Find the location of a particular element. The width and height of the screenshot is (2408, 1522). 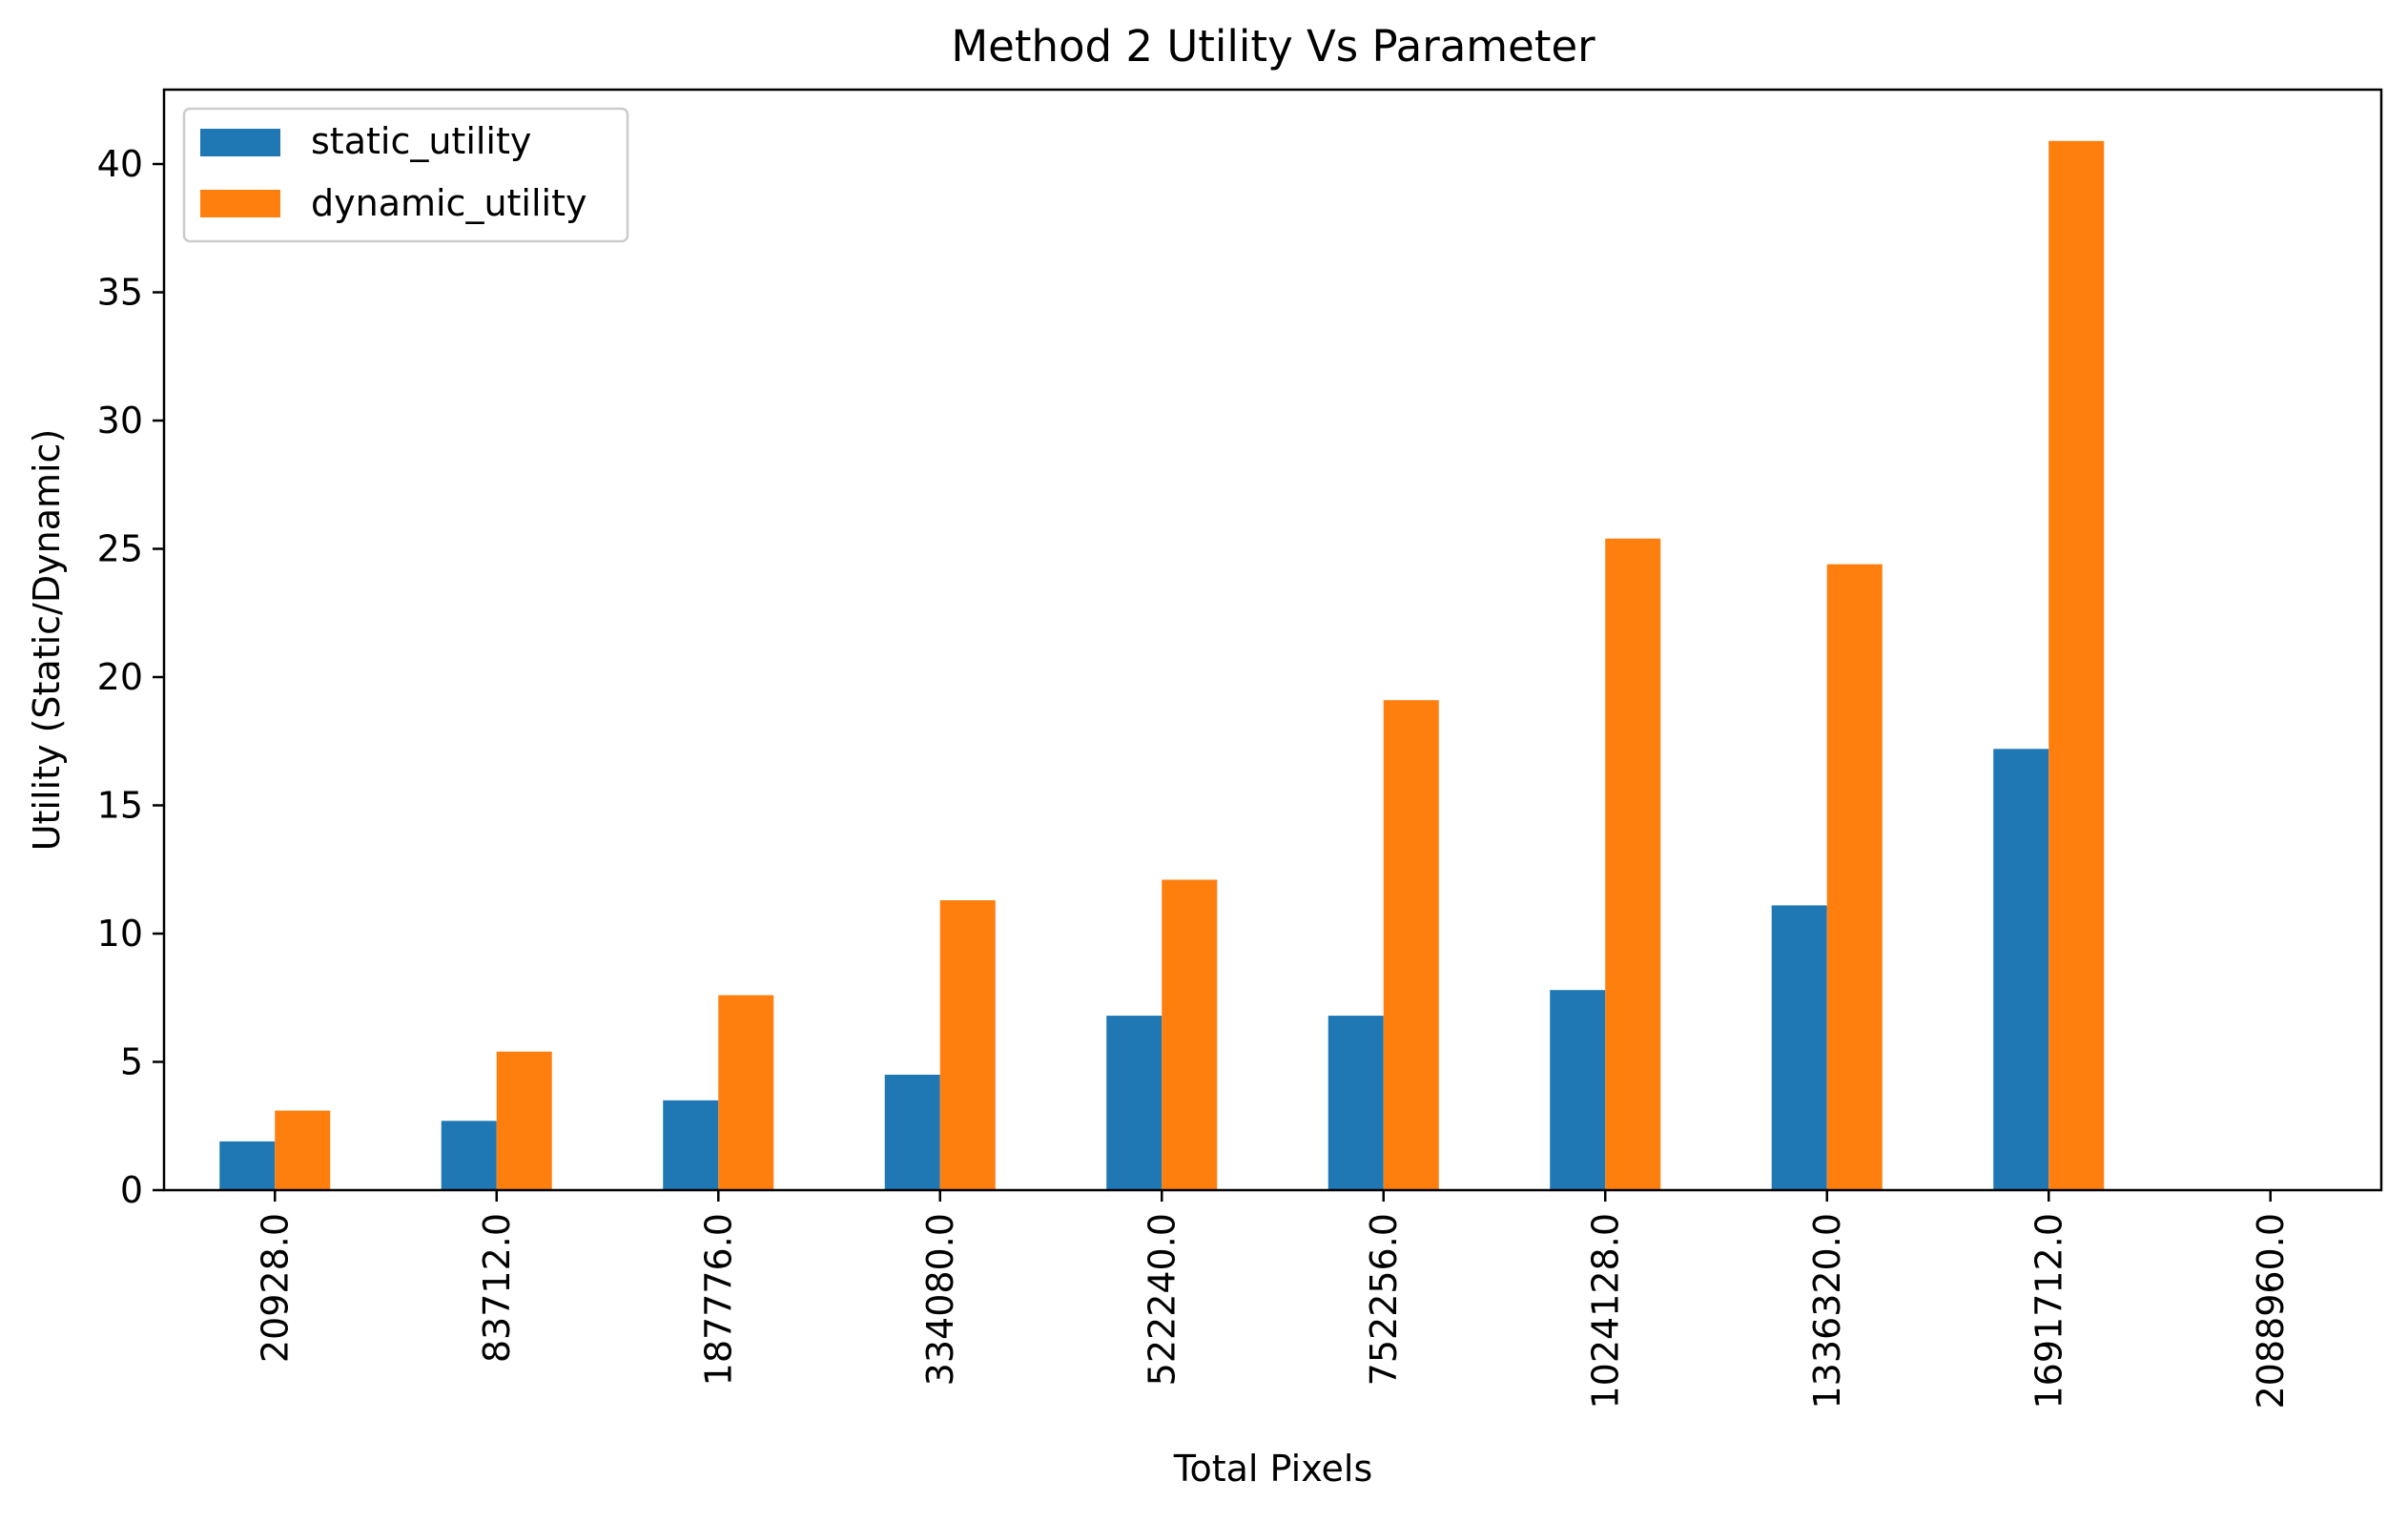

y-tick-label-5: 25 is located at coordinates (120, 549).